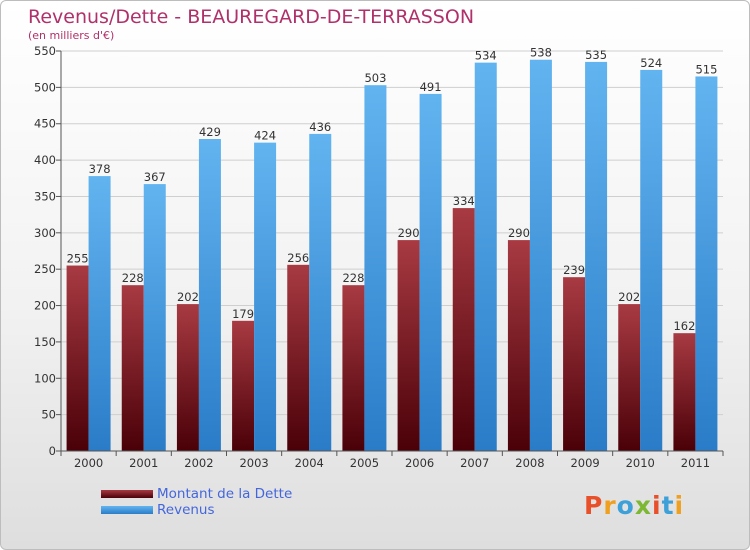 The image size is (750, 550). I want to click on x-tick-label-2010: 2010, so click(640, 463).